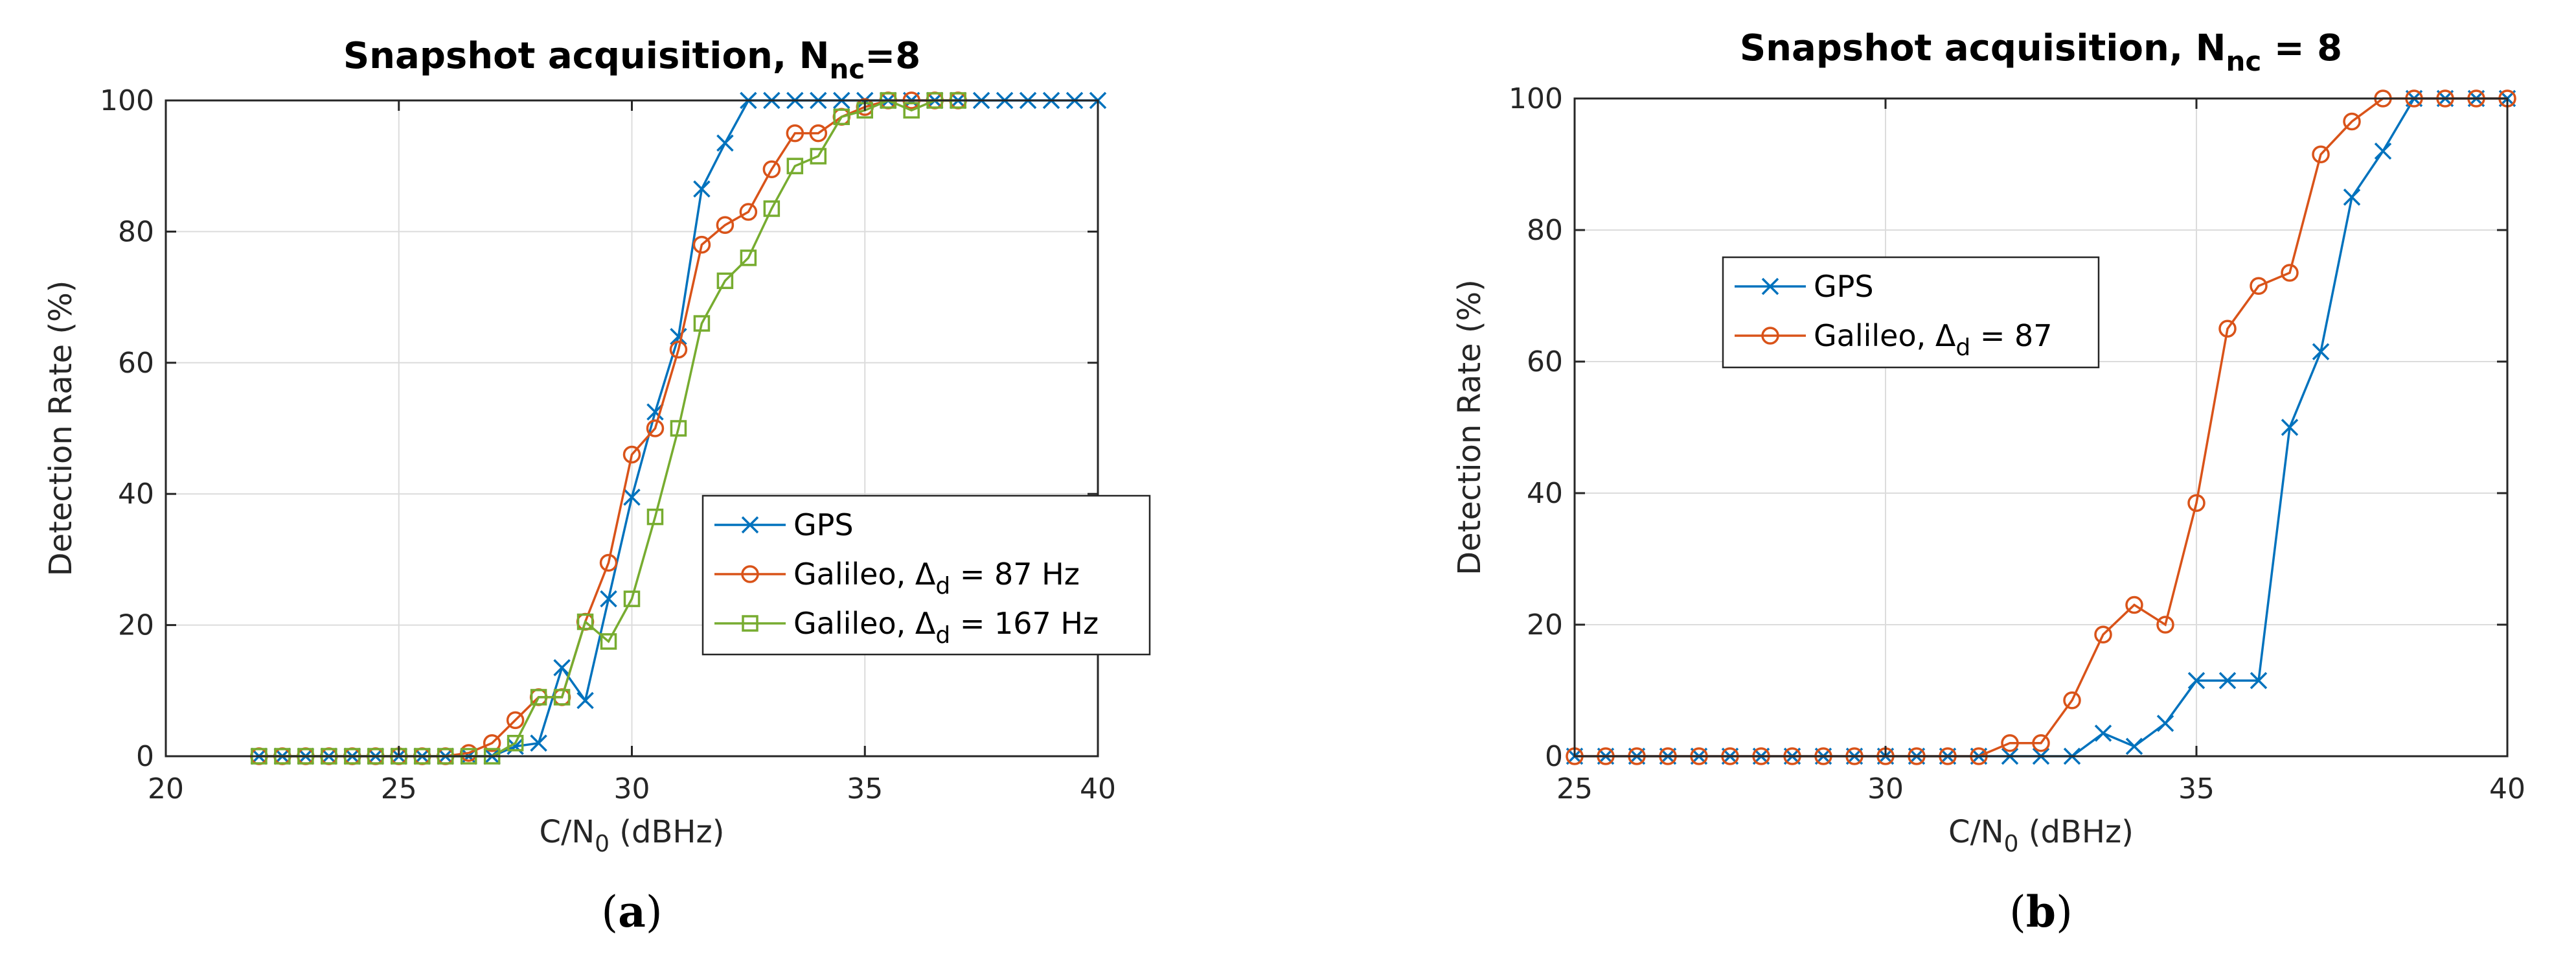 This screenshot has height=961, width=2576. Describe the element at coordinates (2243, 61) in the screenshot. I see `chart-title-subscript: nc` at that location.